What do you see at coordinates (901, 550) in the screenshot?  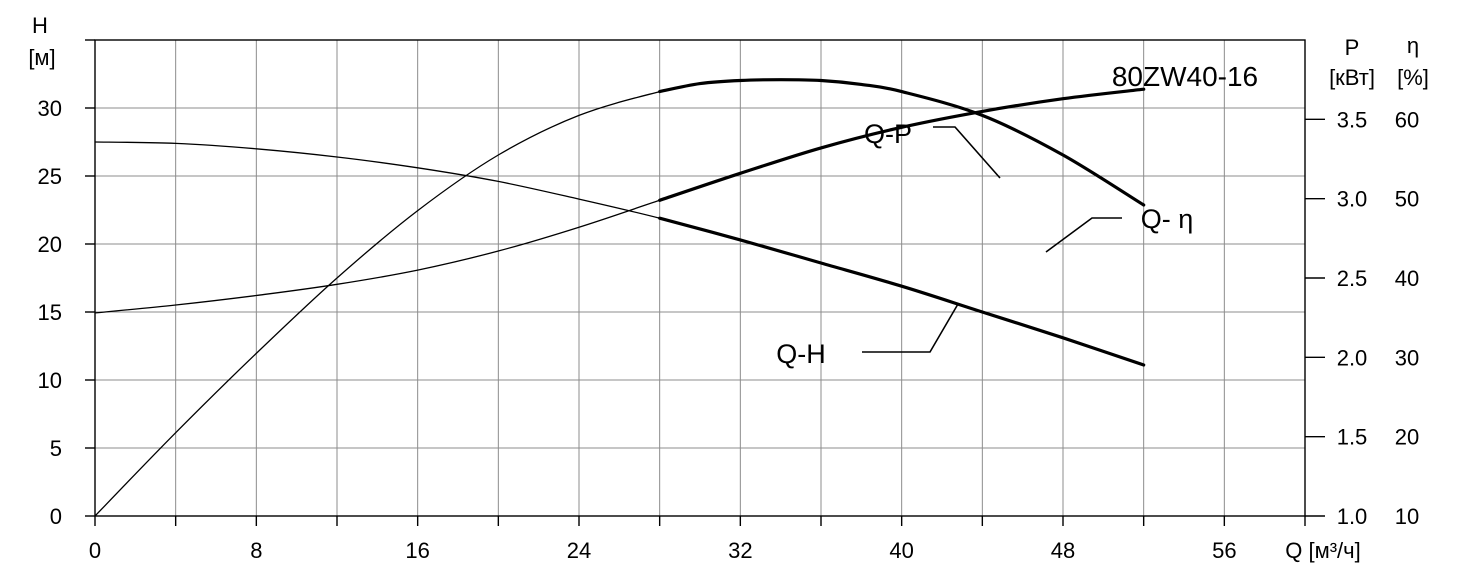 I see `x-tick-label: 40` at bounding box center [901, 550].